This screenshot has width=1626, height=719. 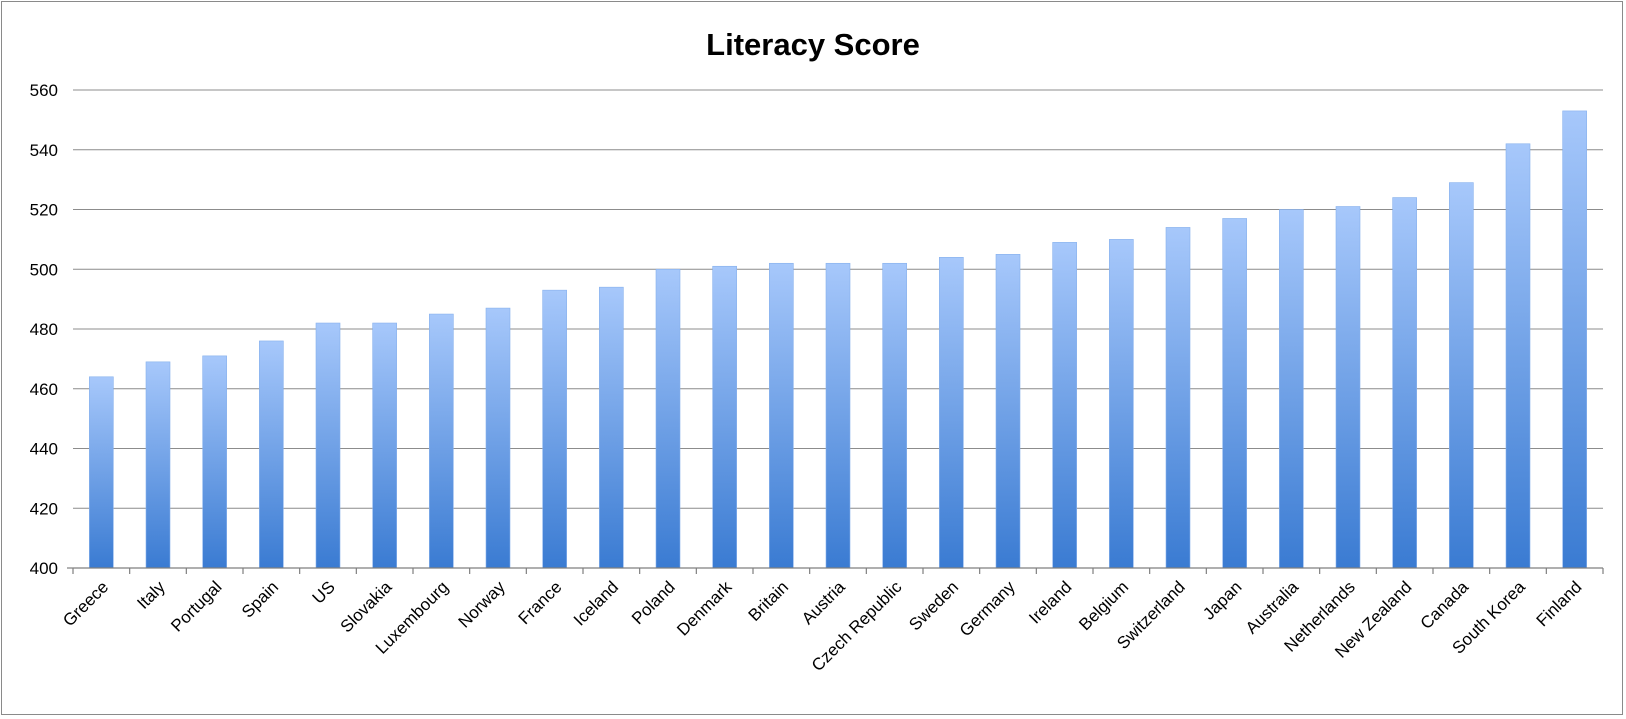 What do you see at coordinates (441, 441) in the screenshot?
I see `bar-luxembourg` at bounding box center [441, 441].